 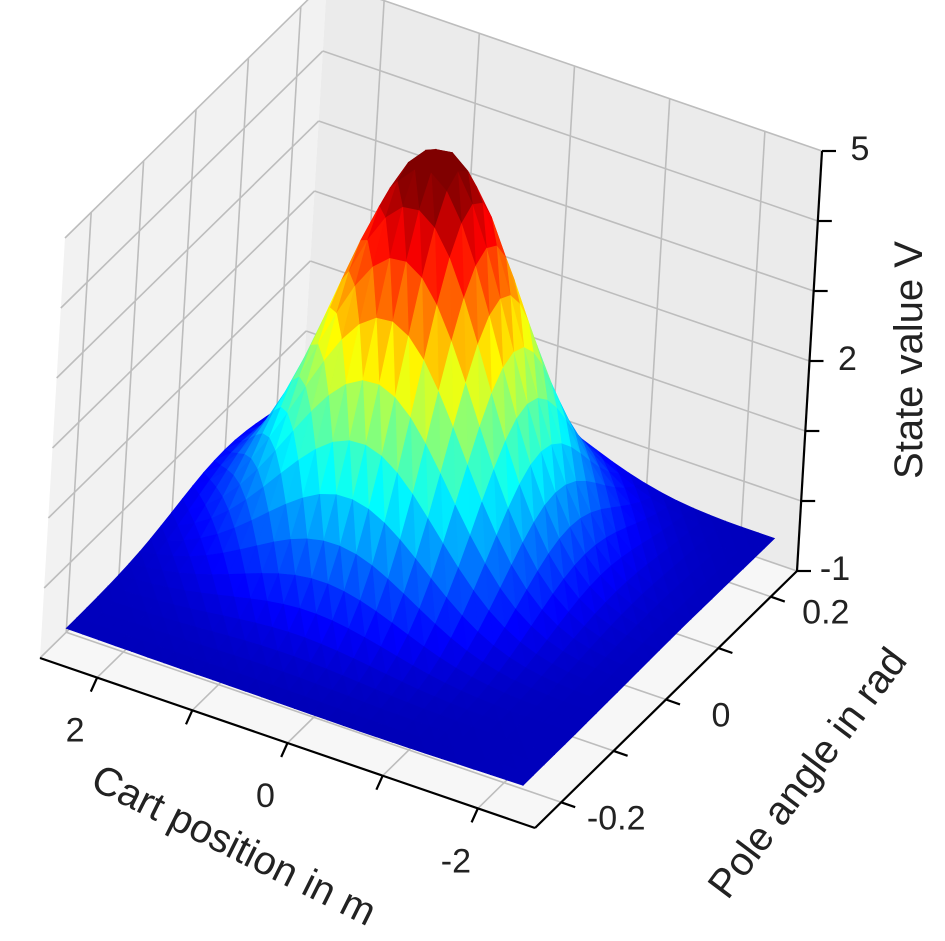 I want to click on z-tick-label: 5, so click(x=860, y=149).